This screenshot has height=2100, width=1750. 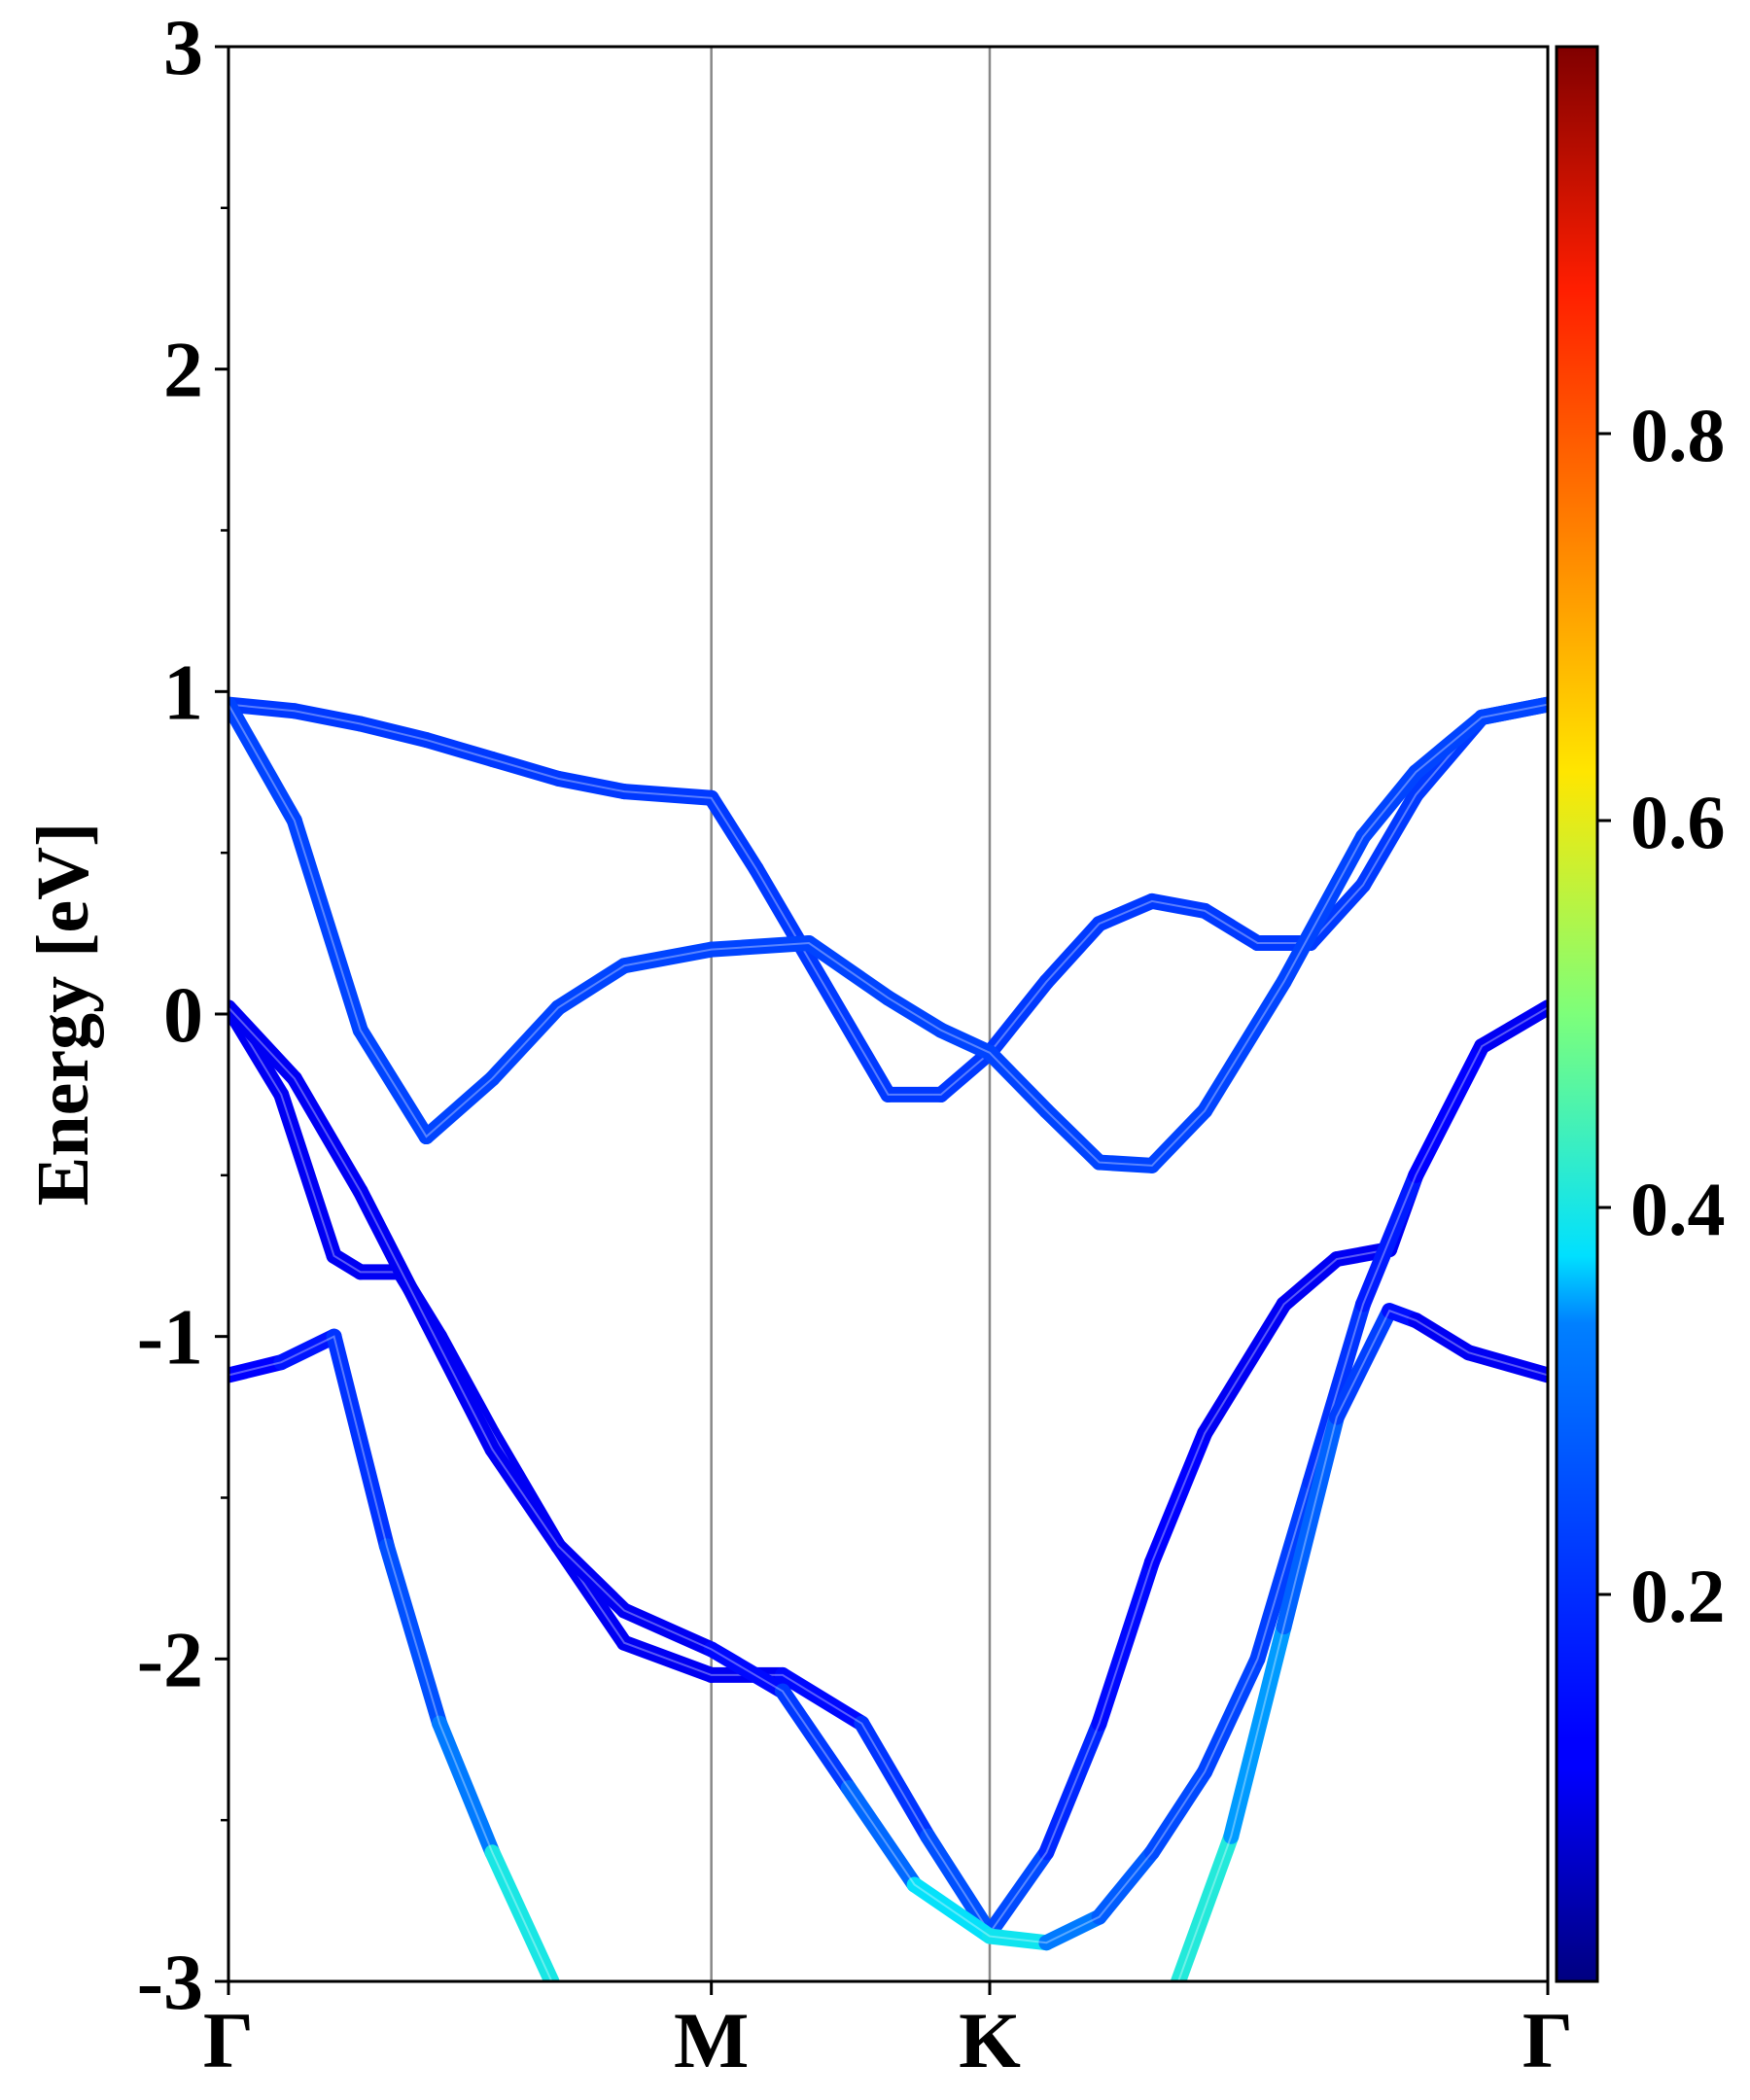 What do you see at coordinates (183, 47) in the screenshot?
I see `y-tick-label: 3` at bounding box center [183, 47].